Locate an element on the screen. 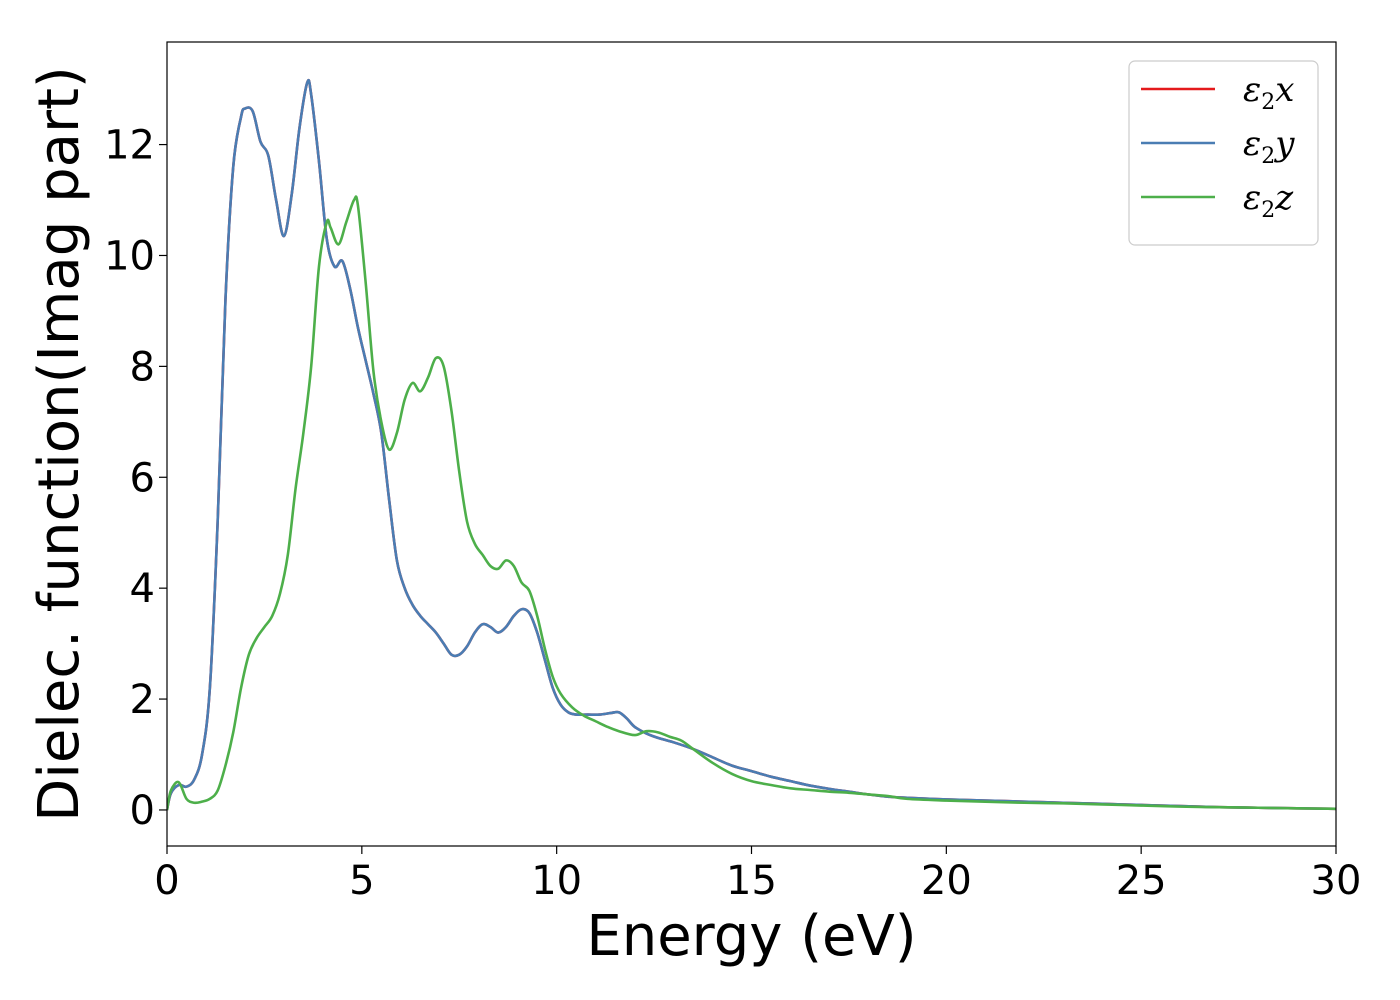 Image resolution: width=1400 pixels, height=1000 pixels. y-tick-label: 12 is located at coordinates (129, 146).